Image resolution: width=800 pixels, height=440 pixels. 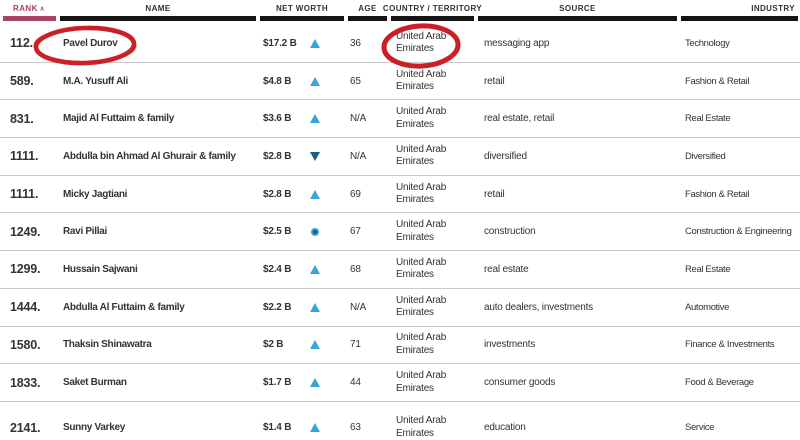 I want to click on net-worth-value: $17.2 B, so click(x=280, y=43).